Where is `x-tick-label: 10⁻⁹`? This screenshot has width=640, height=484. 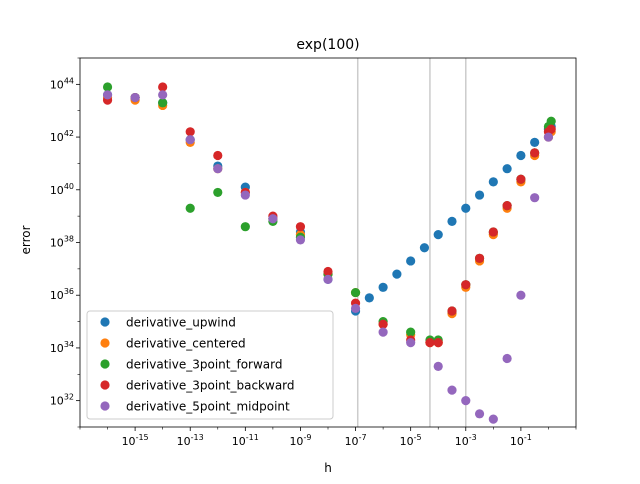 x-tick-label: 10⁻⁹ is located at coordinates (300, 440).